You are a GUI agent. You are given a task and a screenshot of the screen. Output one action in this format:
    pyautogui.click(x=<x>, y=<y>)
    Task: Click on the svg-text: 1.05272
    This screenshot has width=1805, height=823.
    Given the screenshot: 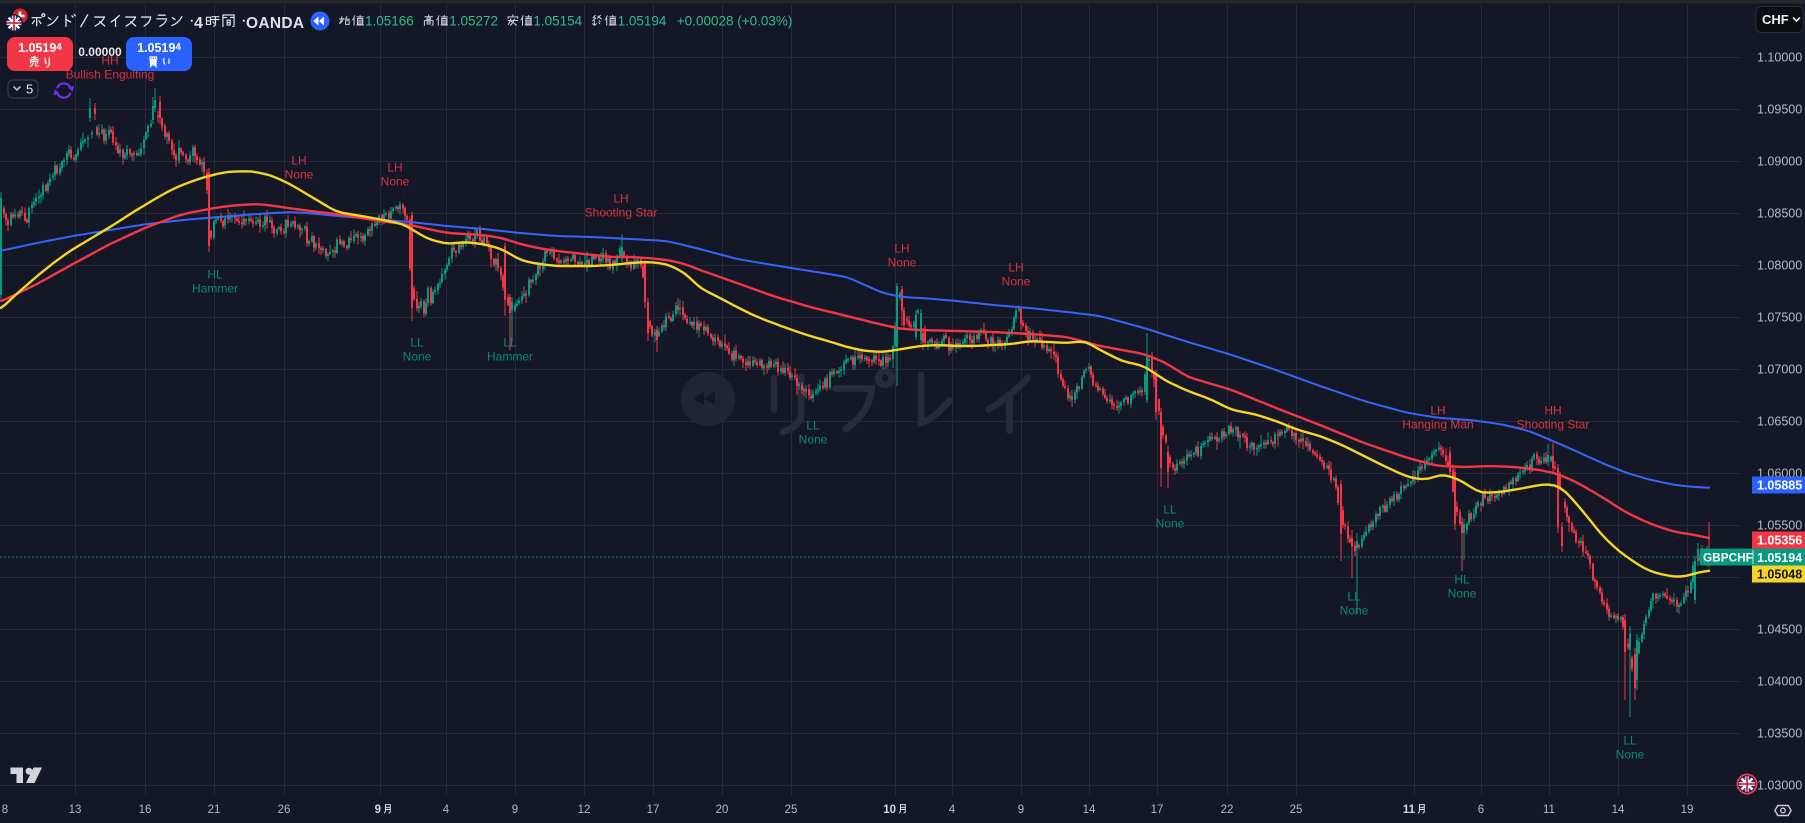 What is the action you would take?
    pyautogui.click(x=473, y=21)
    